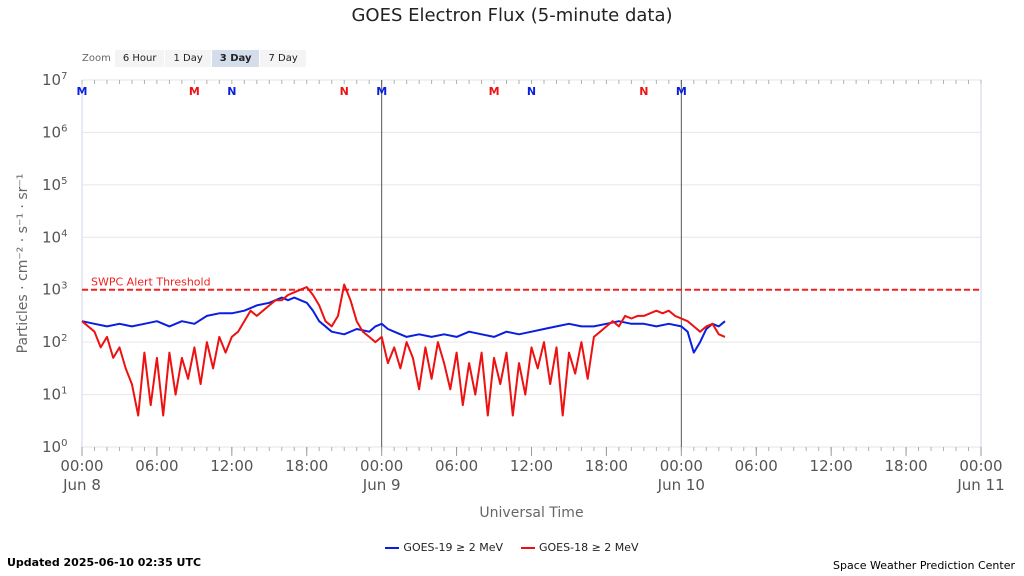  I want to click on legend-item-goes19: GOES-19 ≥ 2 MeV, so click(444, 547).